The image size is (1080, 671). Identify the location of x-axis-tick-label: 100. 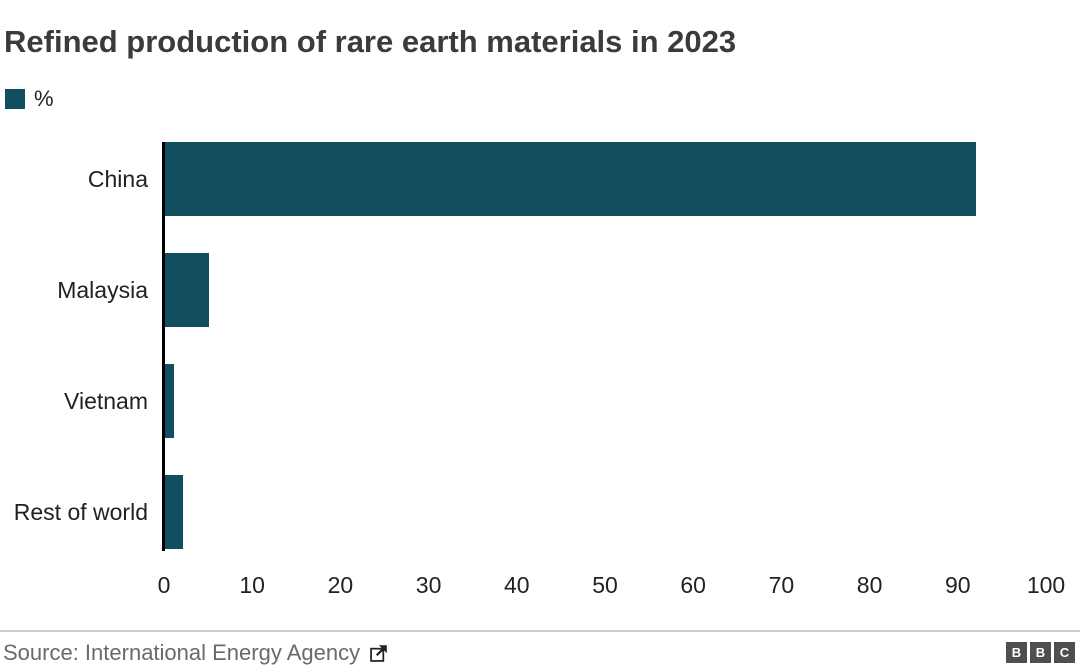
(1046, 585).